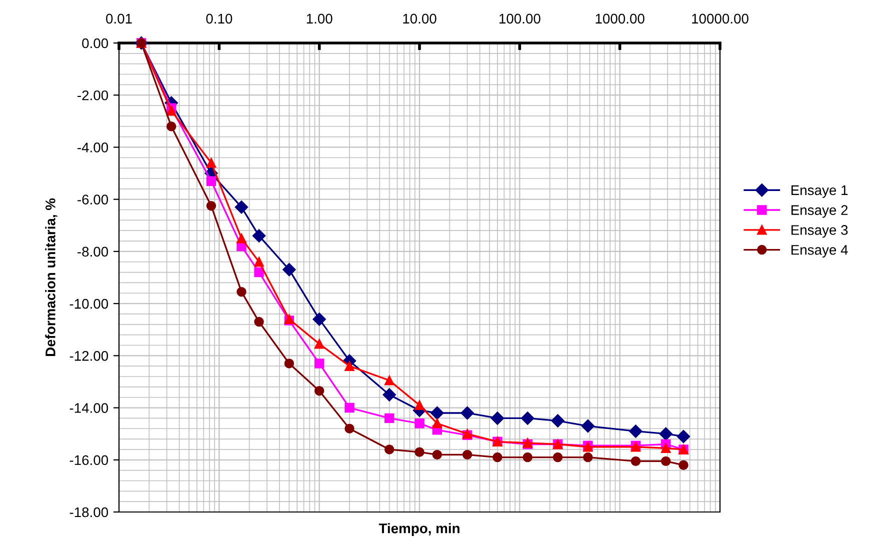  Describe the element at coordinates (819, 251) in the screenshot. I see `legend-label: Ensaye 4` at that location.